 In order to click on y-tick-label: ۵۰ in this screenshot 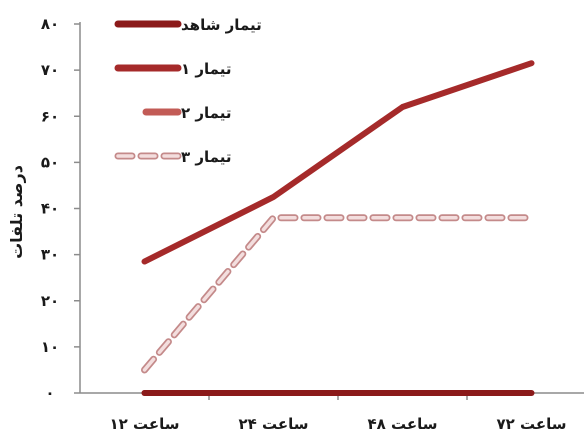, I will do `click(50, 162)`.